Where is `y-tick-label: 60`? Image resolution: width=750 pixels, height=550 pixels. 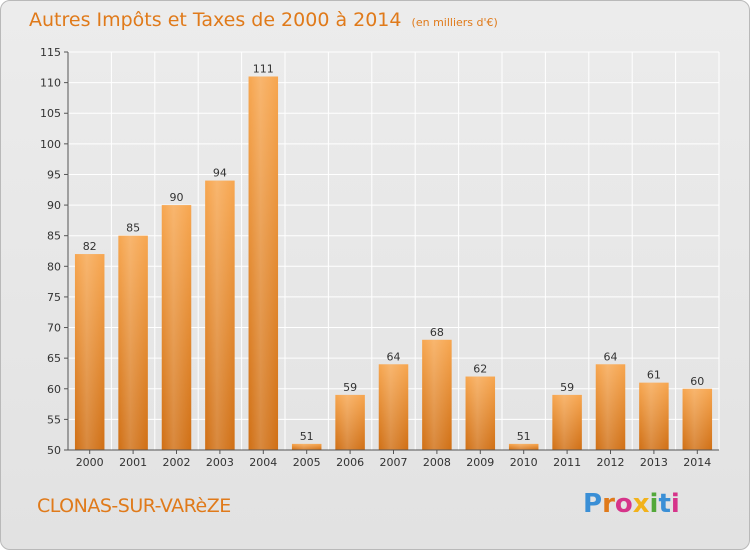 y-tick-label: 60 is located at coordinates (54, 389).